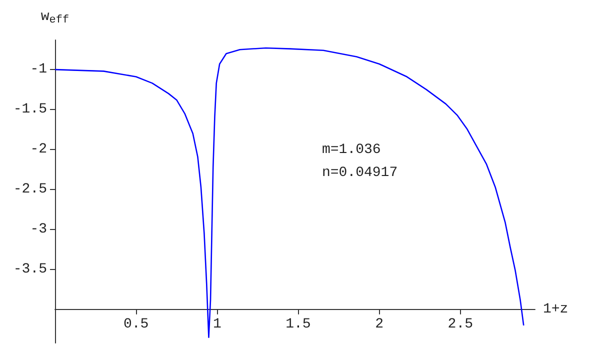 The width and height of the screenshot is (593, 346). What do you see at coordinates (30, 110) in the screenshot?
I see `y-tick-label: -1.5` at bounding box center [30, 110].